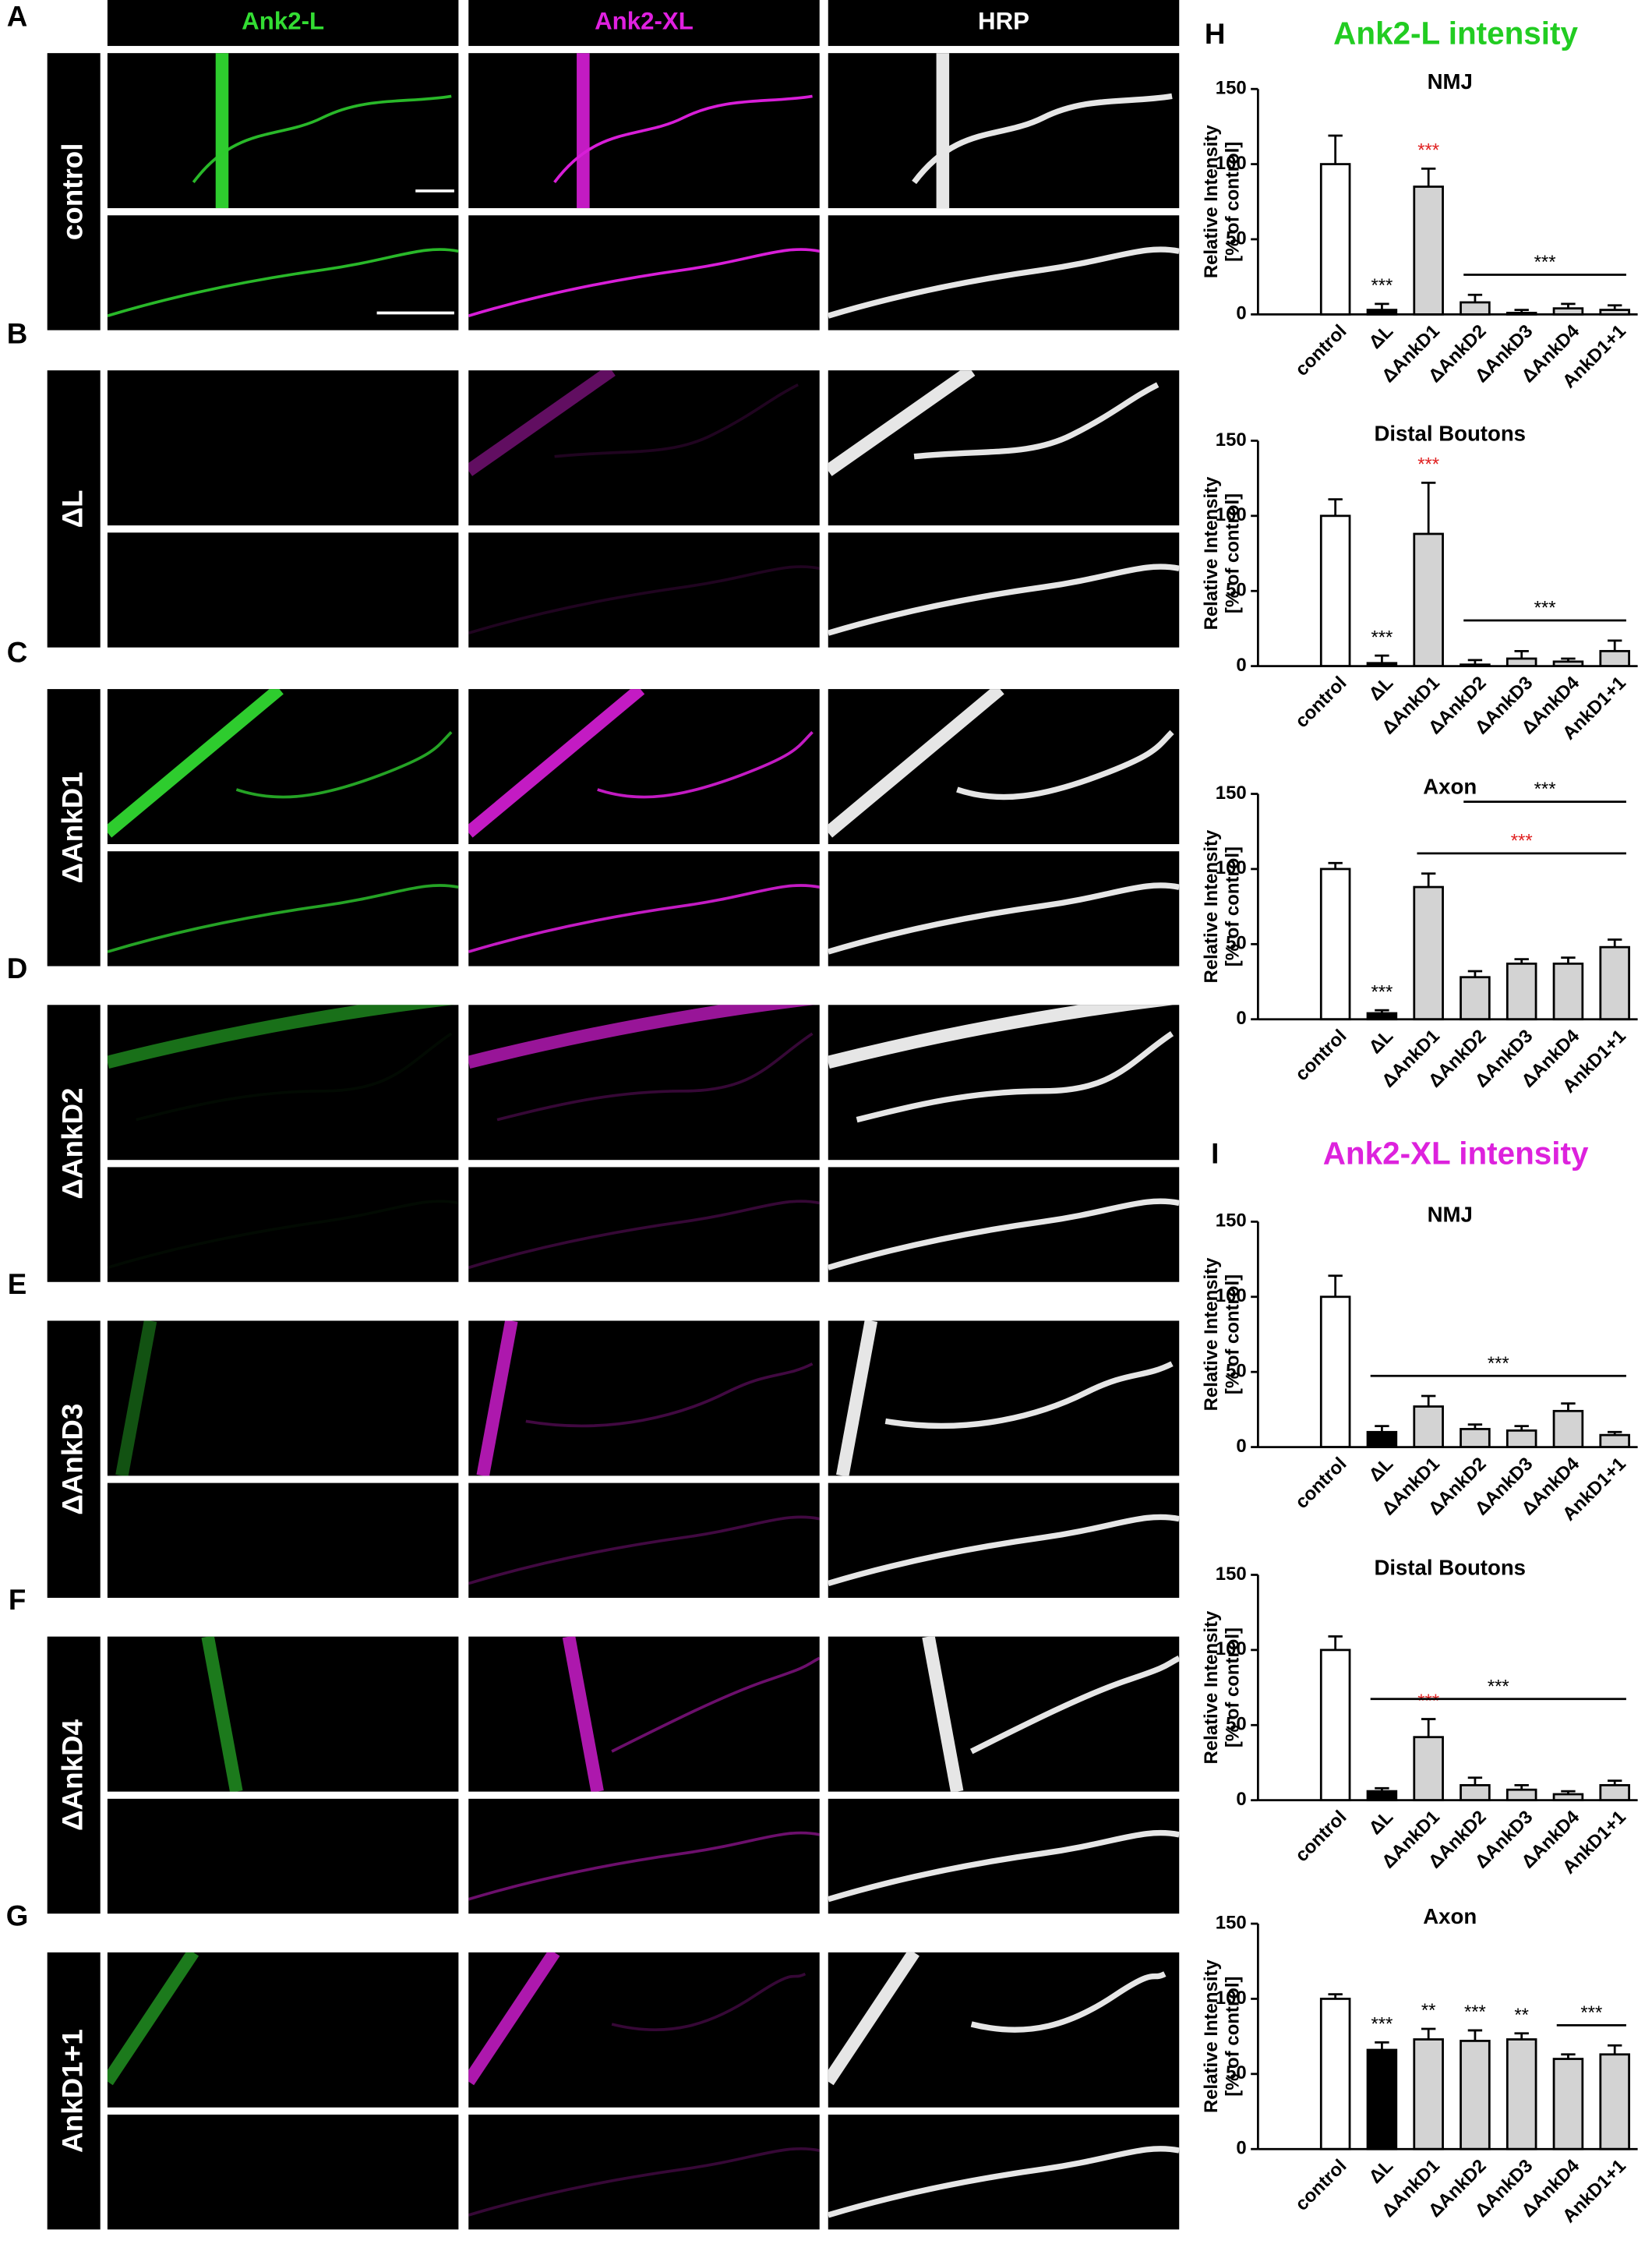 This screenshot has width=1652, height=2251. What do you see at coordinates (72, 1143) in the screenshot?
I see `row-label: ΔAnkD2` at bounding box center [72, 1143].